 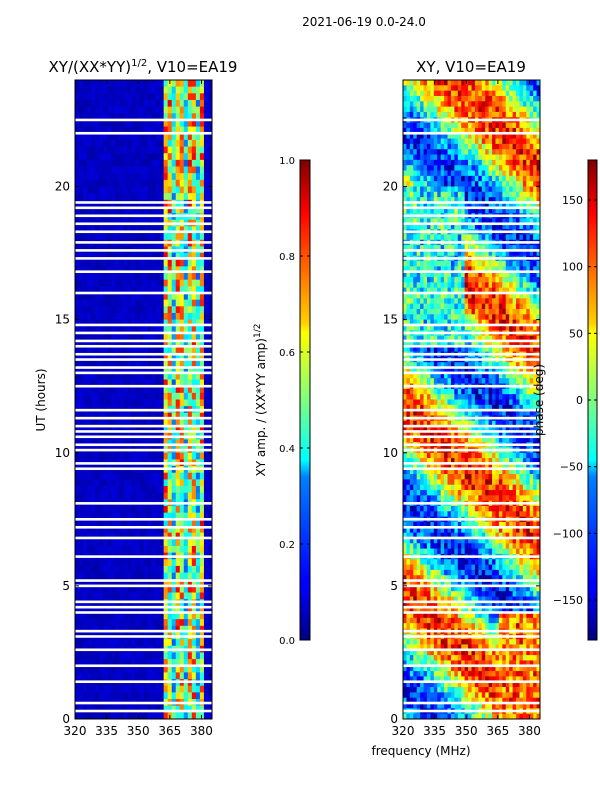 I want to click on flagged-row, so click(x=143, y=437).